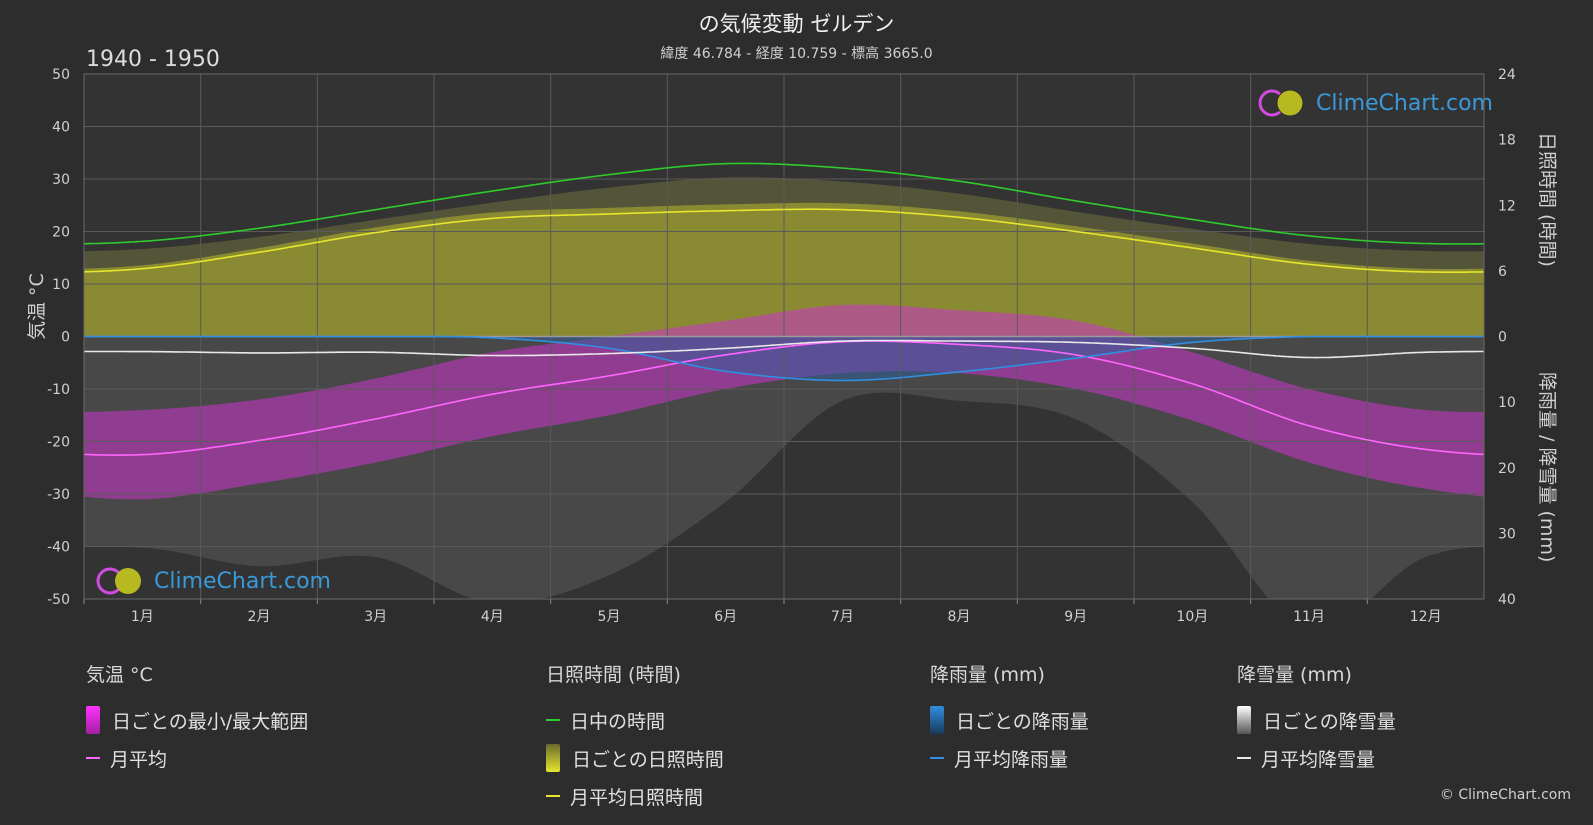  I want to click on month-tick-label: 5月, so click(609, 617).